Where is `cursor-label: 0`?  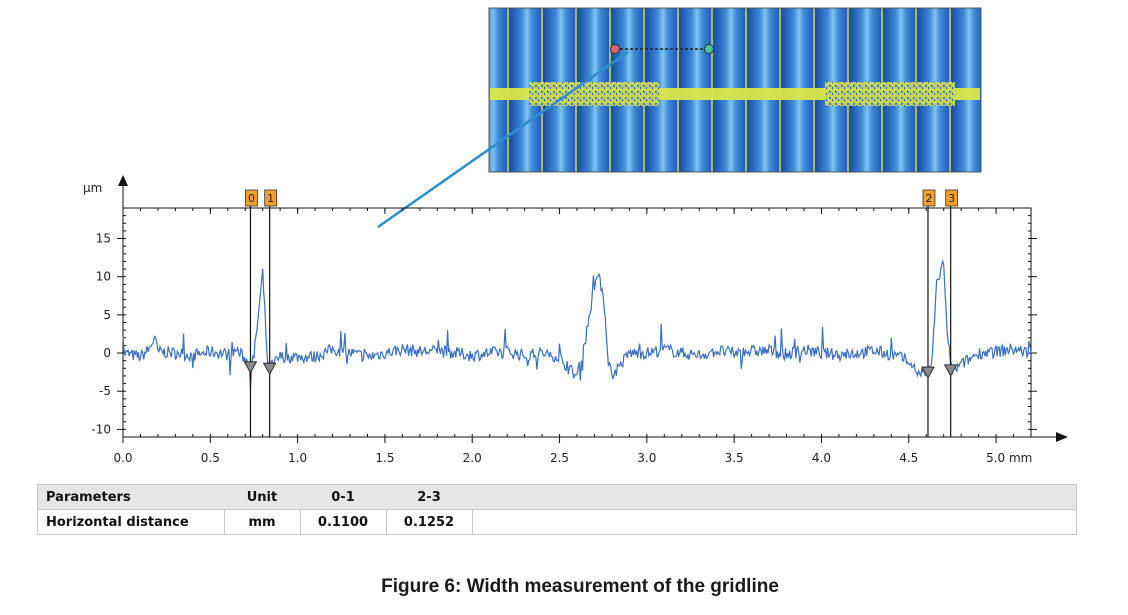
cursor-label: 0 is located at coordinates (251, 198).